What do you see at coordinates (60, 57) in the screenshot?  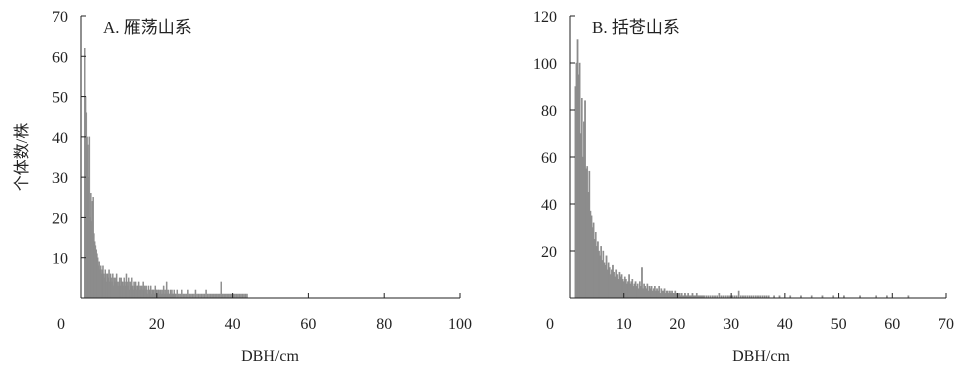 I see `y-tick-label-a: 60` at bounding box center [60, 57].